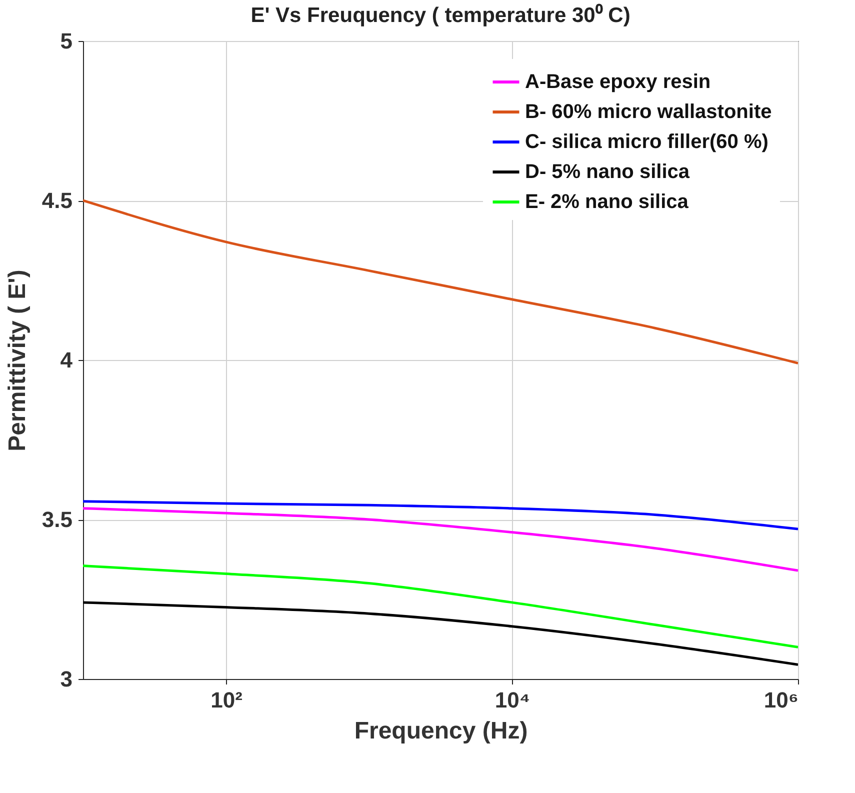 The image size is (855, 793). What do you see at coordinates (66, 679) in the screenshot?
I see `y-tick-label: 3` at bounding box center [66, 679].